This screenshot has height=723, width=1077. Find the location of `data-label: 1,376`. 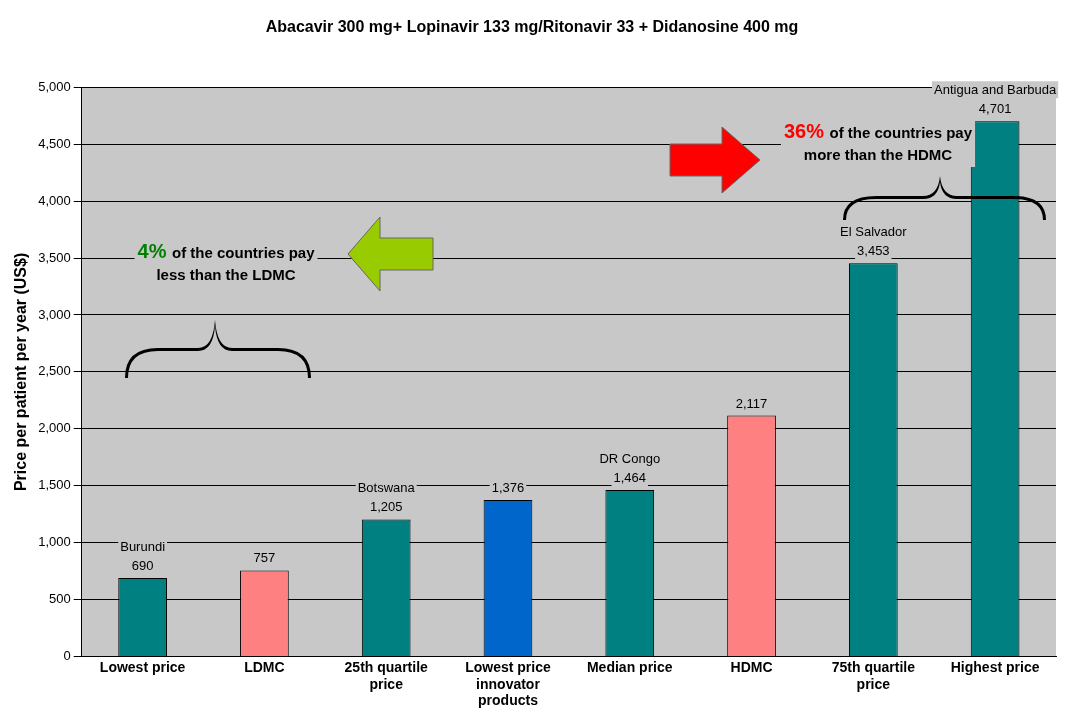

data-label: 1,376 is located at coordinates (508, 487).